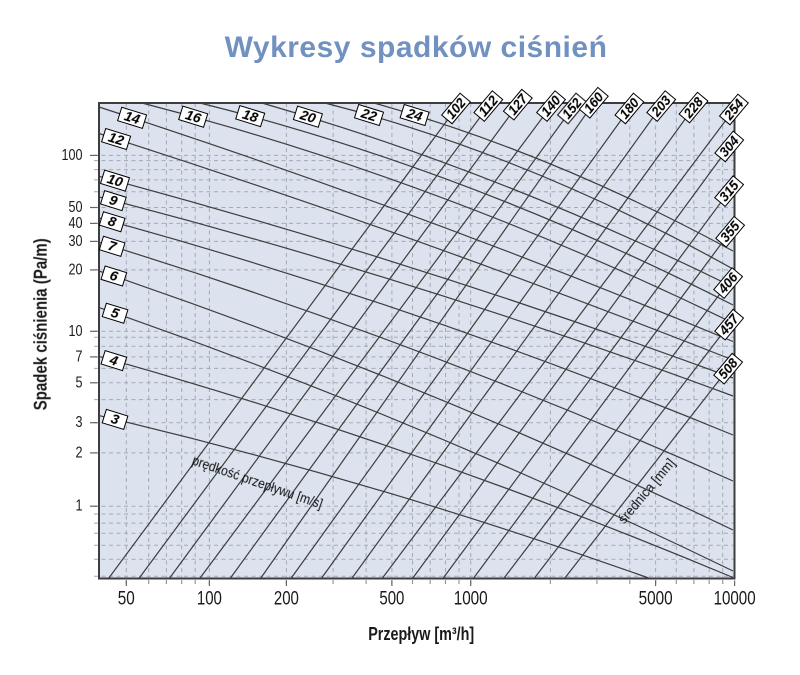 Image resolution: width=800 pixels, height=675 pixels. Describe the element at coordinates (76, 223) in the screenshot. I see `svg-text: 40` at that location.